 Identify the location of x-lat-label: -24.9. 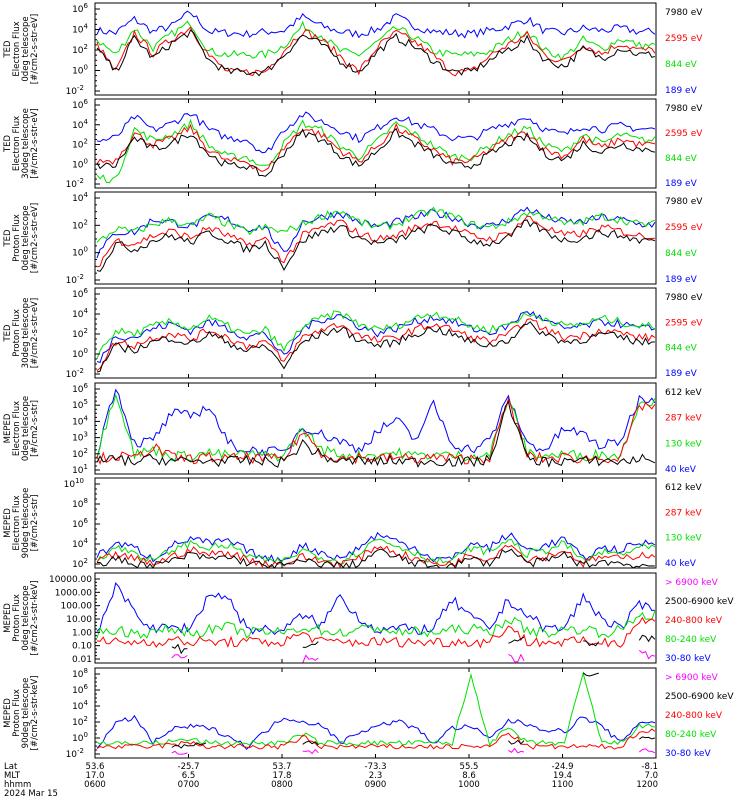
(563, 767).